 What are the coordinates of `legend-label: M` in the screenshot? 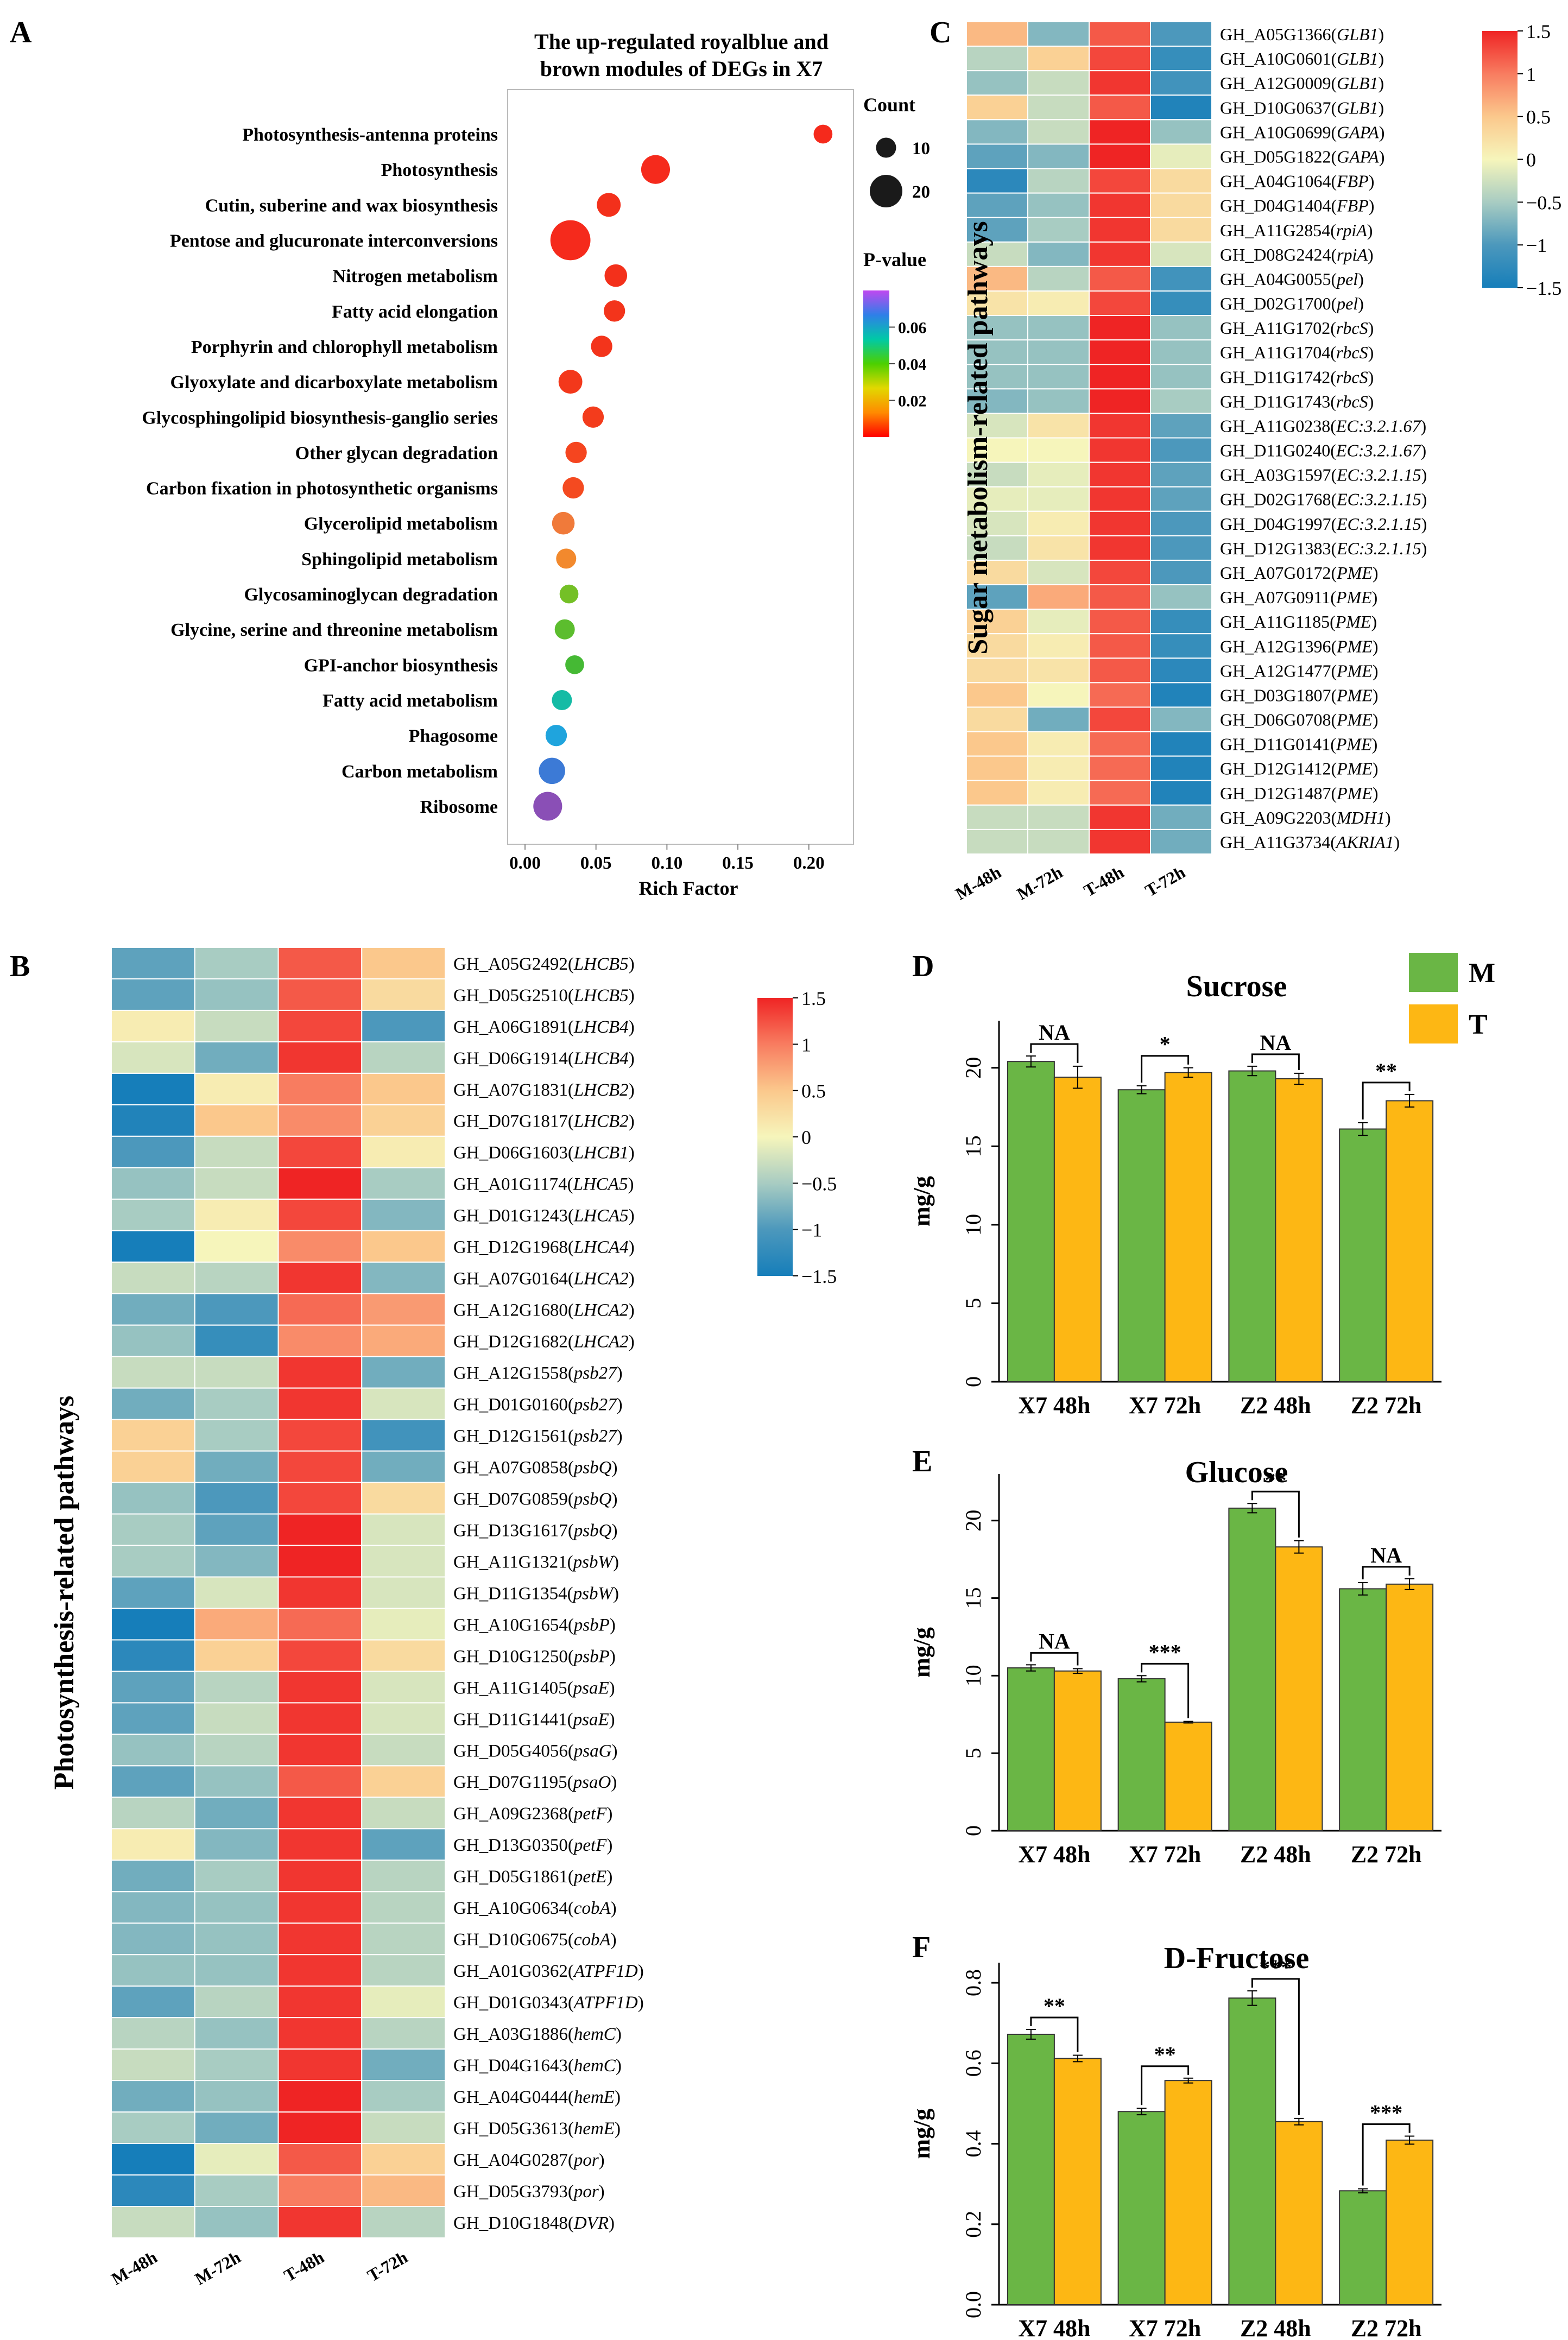 It's located at (1482, 973).